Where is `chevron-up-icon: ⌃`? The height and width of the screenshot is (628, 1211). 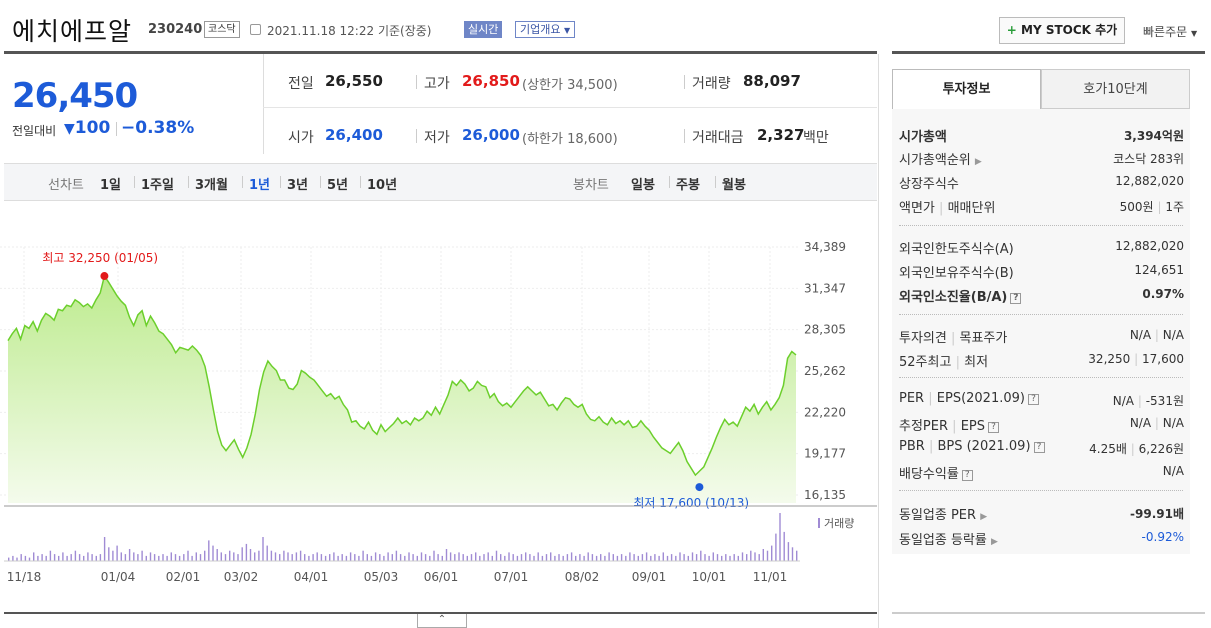
chevron-up-icon: ⌃ is located at coordinates (442, 619).